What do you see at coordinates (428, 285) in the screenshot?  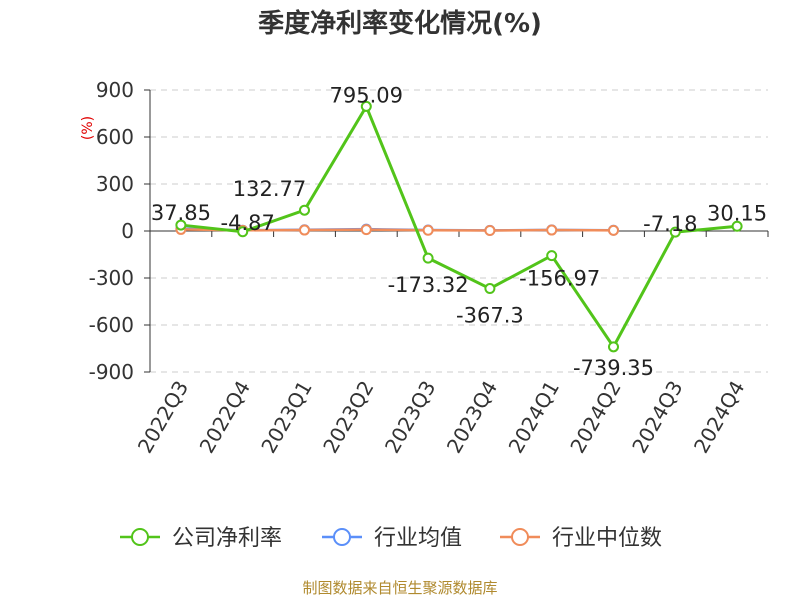 I see `data-label: -173.32` at bounding box center [428, 285].